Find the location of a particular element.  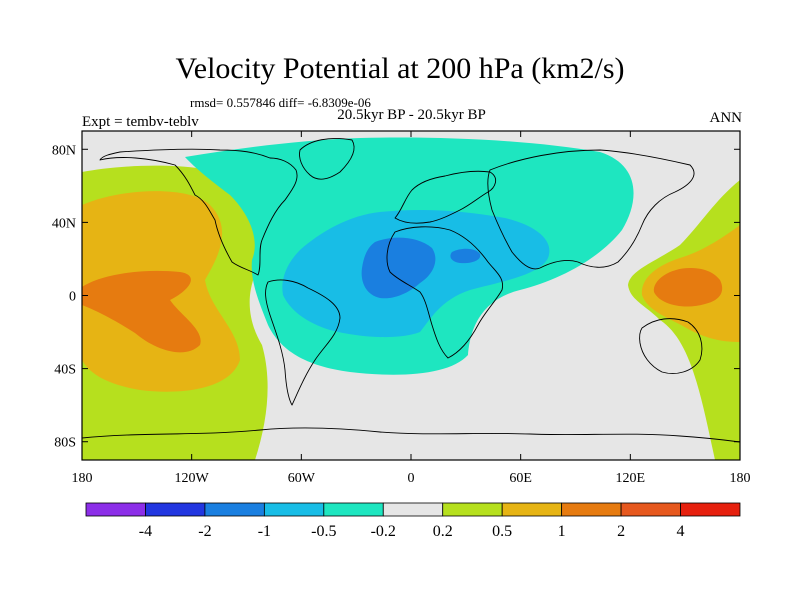

lon-tick-label: 60E is located at coordinates (520, 478).